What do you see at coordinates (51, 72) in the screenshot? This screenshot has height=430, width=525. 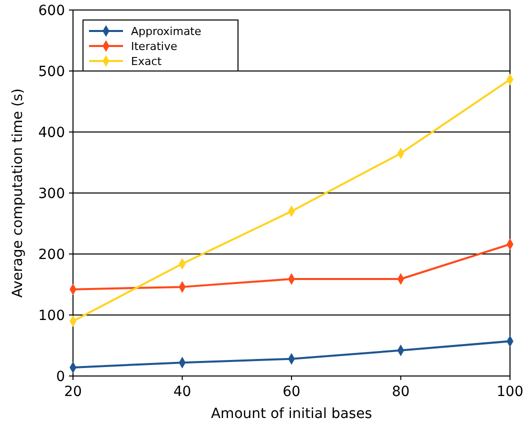 I see `y-tick-label: 500` at bounding box center [51, 72].